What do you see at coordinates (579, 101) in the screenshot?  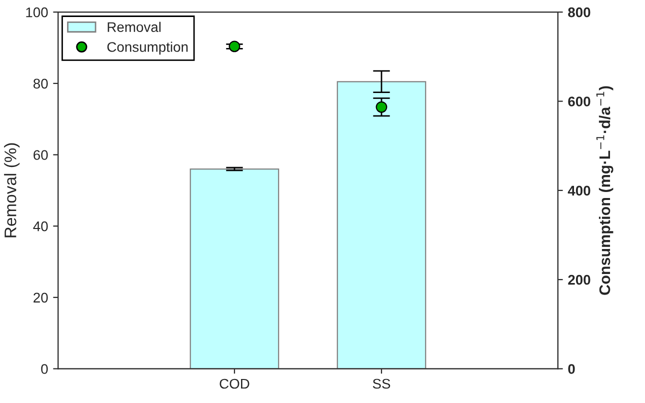 I see `y2-tick-label: 600` at bounding box center [579, 101].